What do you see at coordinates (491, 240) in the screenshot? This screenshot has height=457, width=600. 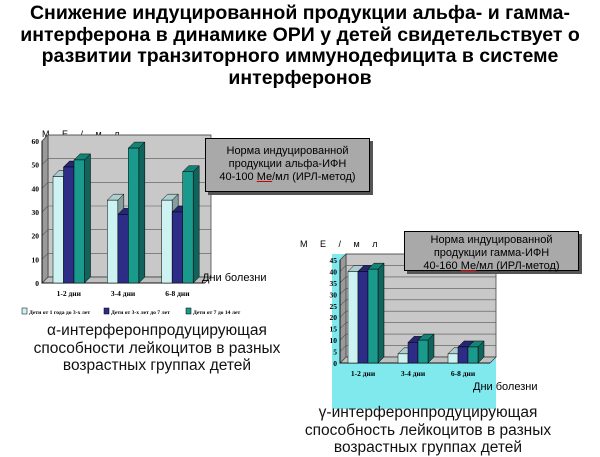 I see `gamma-norm-line1: Норма индуцированной` at bounding box center [491, 240].